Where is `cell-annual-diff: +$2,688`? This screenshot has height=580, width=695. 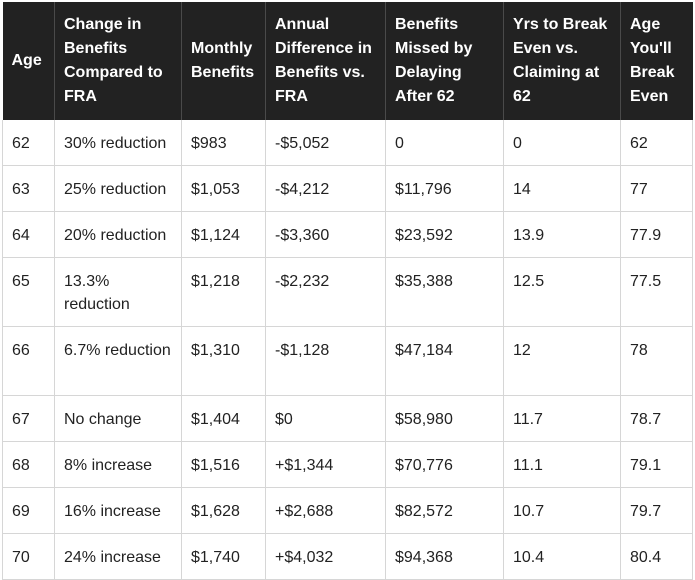 cell-annual-diff: +$2,688 is located at coordinates (325, 510).